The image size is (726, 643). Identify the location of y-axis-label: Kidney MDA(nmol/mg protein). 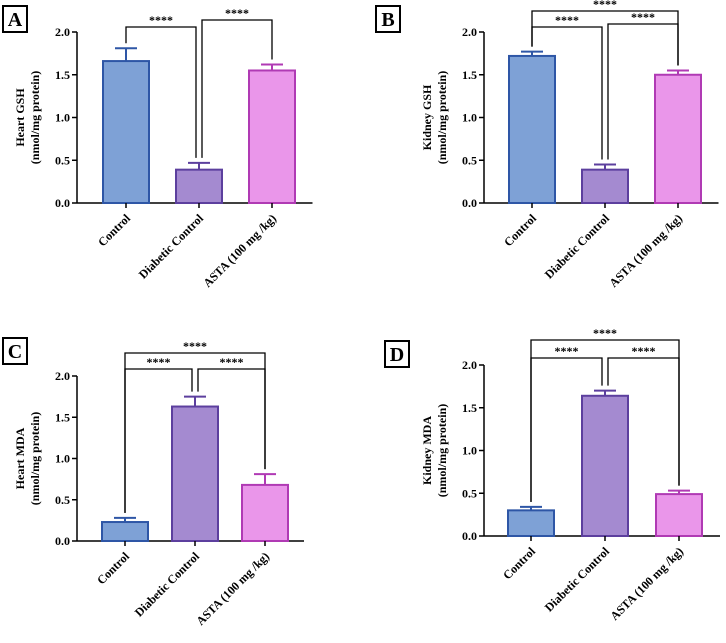
(434, 450).